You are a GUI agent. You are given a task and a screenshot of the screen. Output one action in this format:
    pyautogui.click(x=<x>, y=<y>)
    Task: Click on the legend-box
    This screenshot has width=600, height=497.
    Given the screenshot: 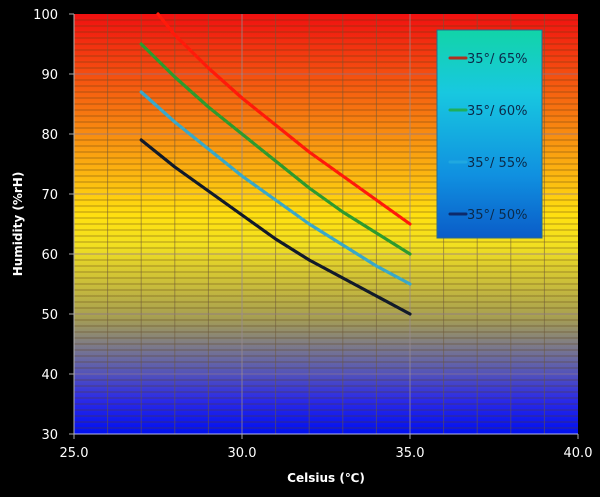 What is the action you would take?
    pyautogui.click(x=489, y=134)
    